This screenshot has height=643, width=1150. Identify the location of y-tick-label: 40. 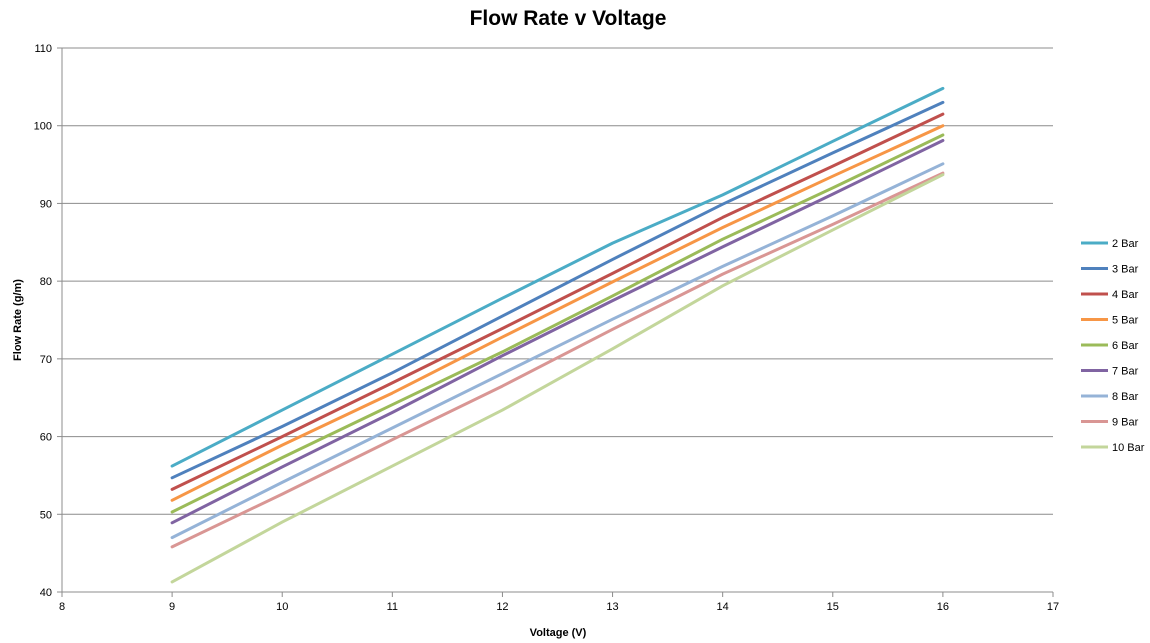
(46, 593).